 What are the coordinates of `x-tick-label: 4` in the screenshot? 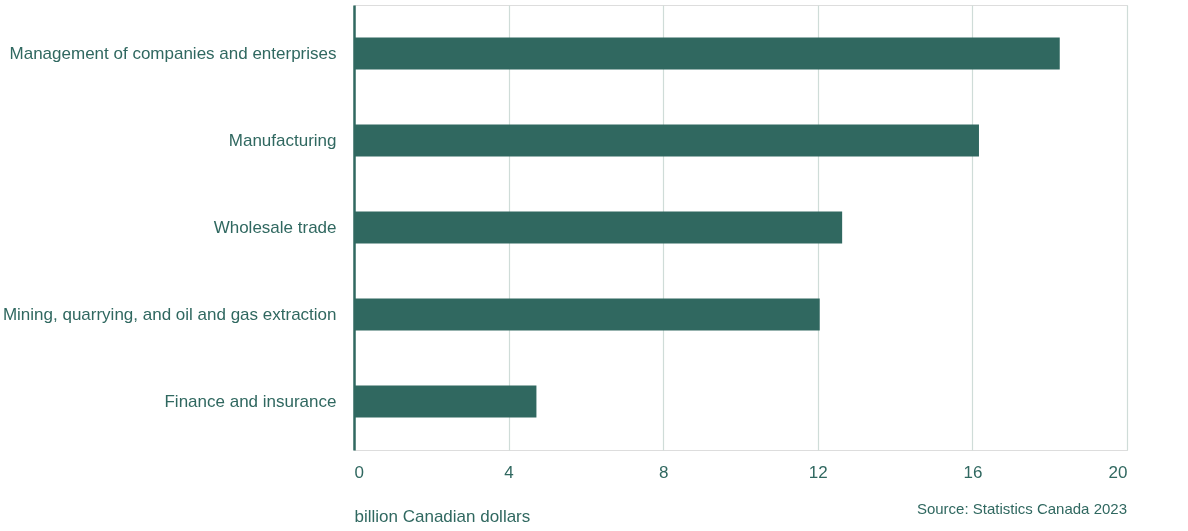 It's located at (509, 472).